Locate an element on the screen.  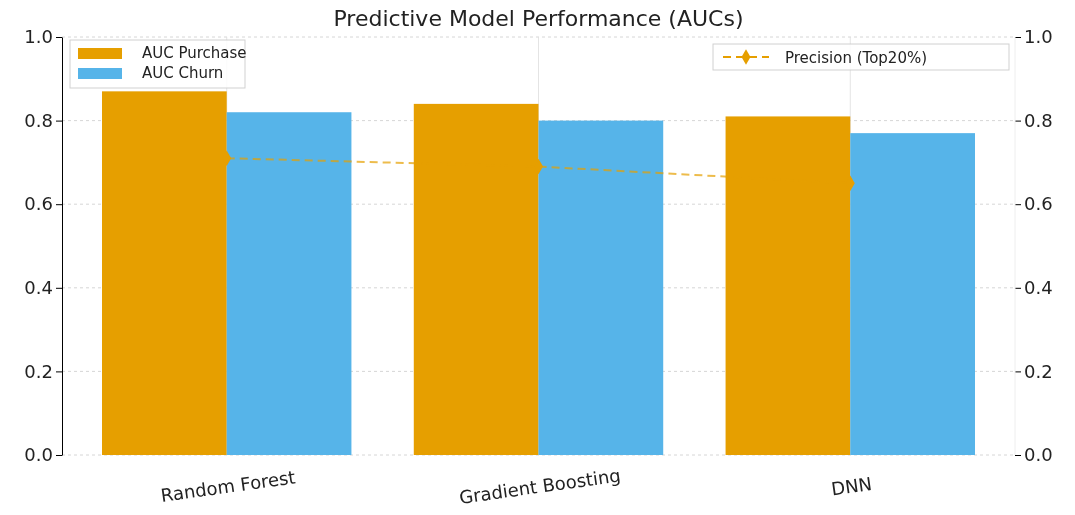
y2-tick-label: 0.2 is located at coordinates (1038, 371).